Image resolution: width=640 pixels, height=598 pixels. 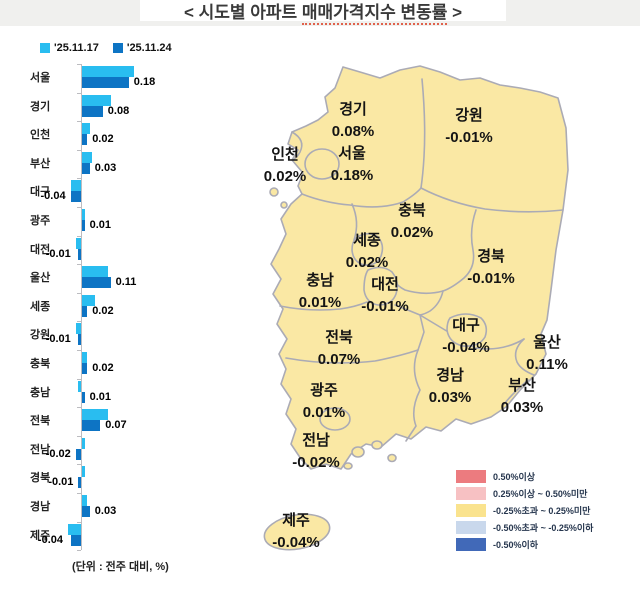 I want to click on category-label-jeonnam: 전남, so click(x=40, y=449).